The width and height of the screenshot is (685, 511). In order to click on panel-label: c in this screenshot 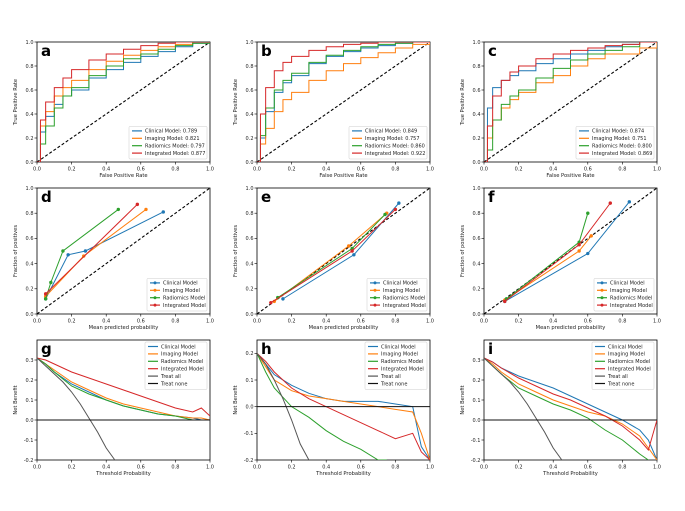, I will do `click(492, 51)`.